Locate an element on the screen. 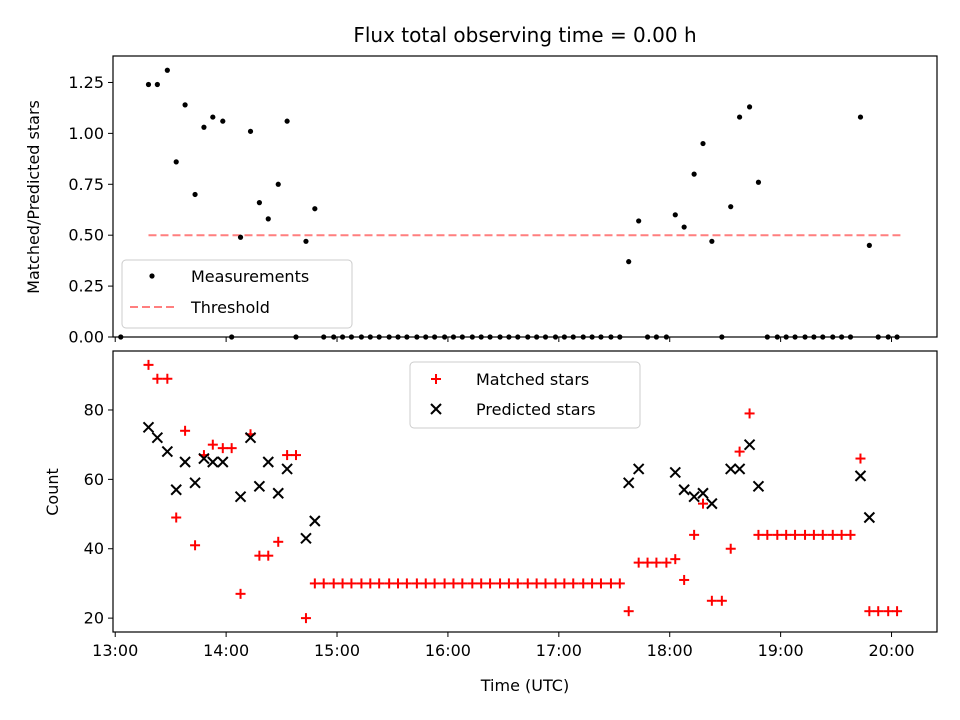 The image size is (960, 720). top-y-axis-label: Matched/Predicted stars is located at coordinates (33, 197).